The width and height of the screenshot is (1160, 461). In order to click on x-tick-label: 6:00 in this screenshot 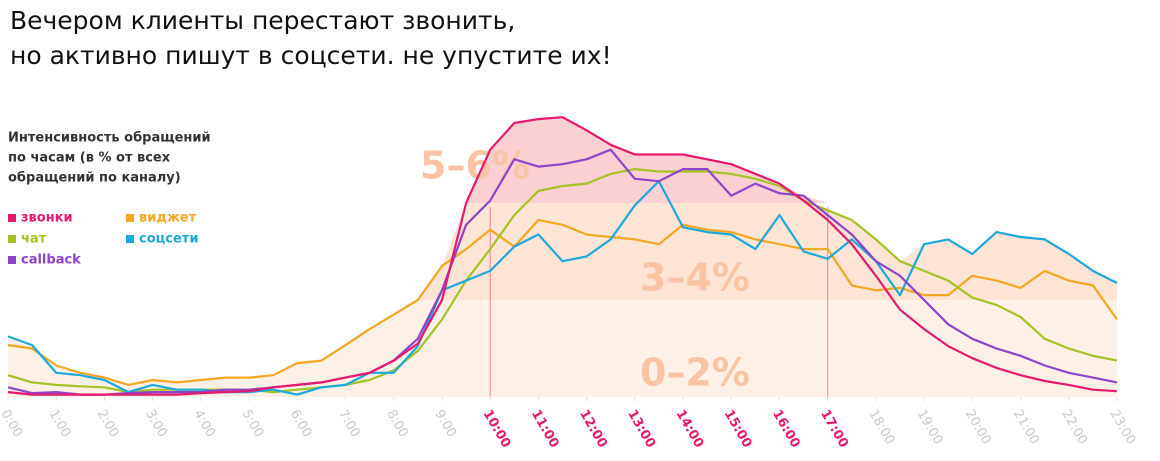, I will do `click(301, 423)`.